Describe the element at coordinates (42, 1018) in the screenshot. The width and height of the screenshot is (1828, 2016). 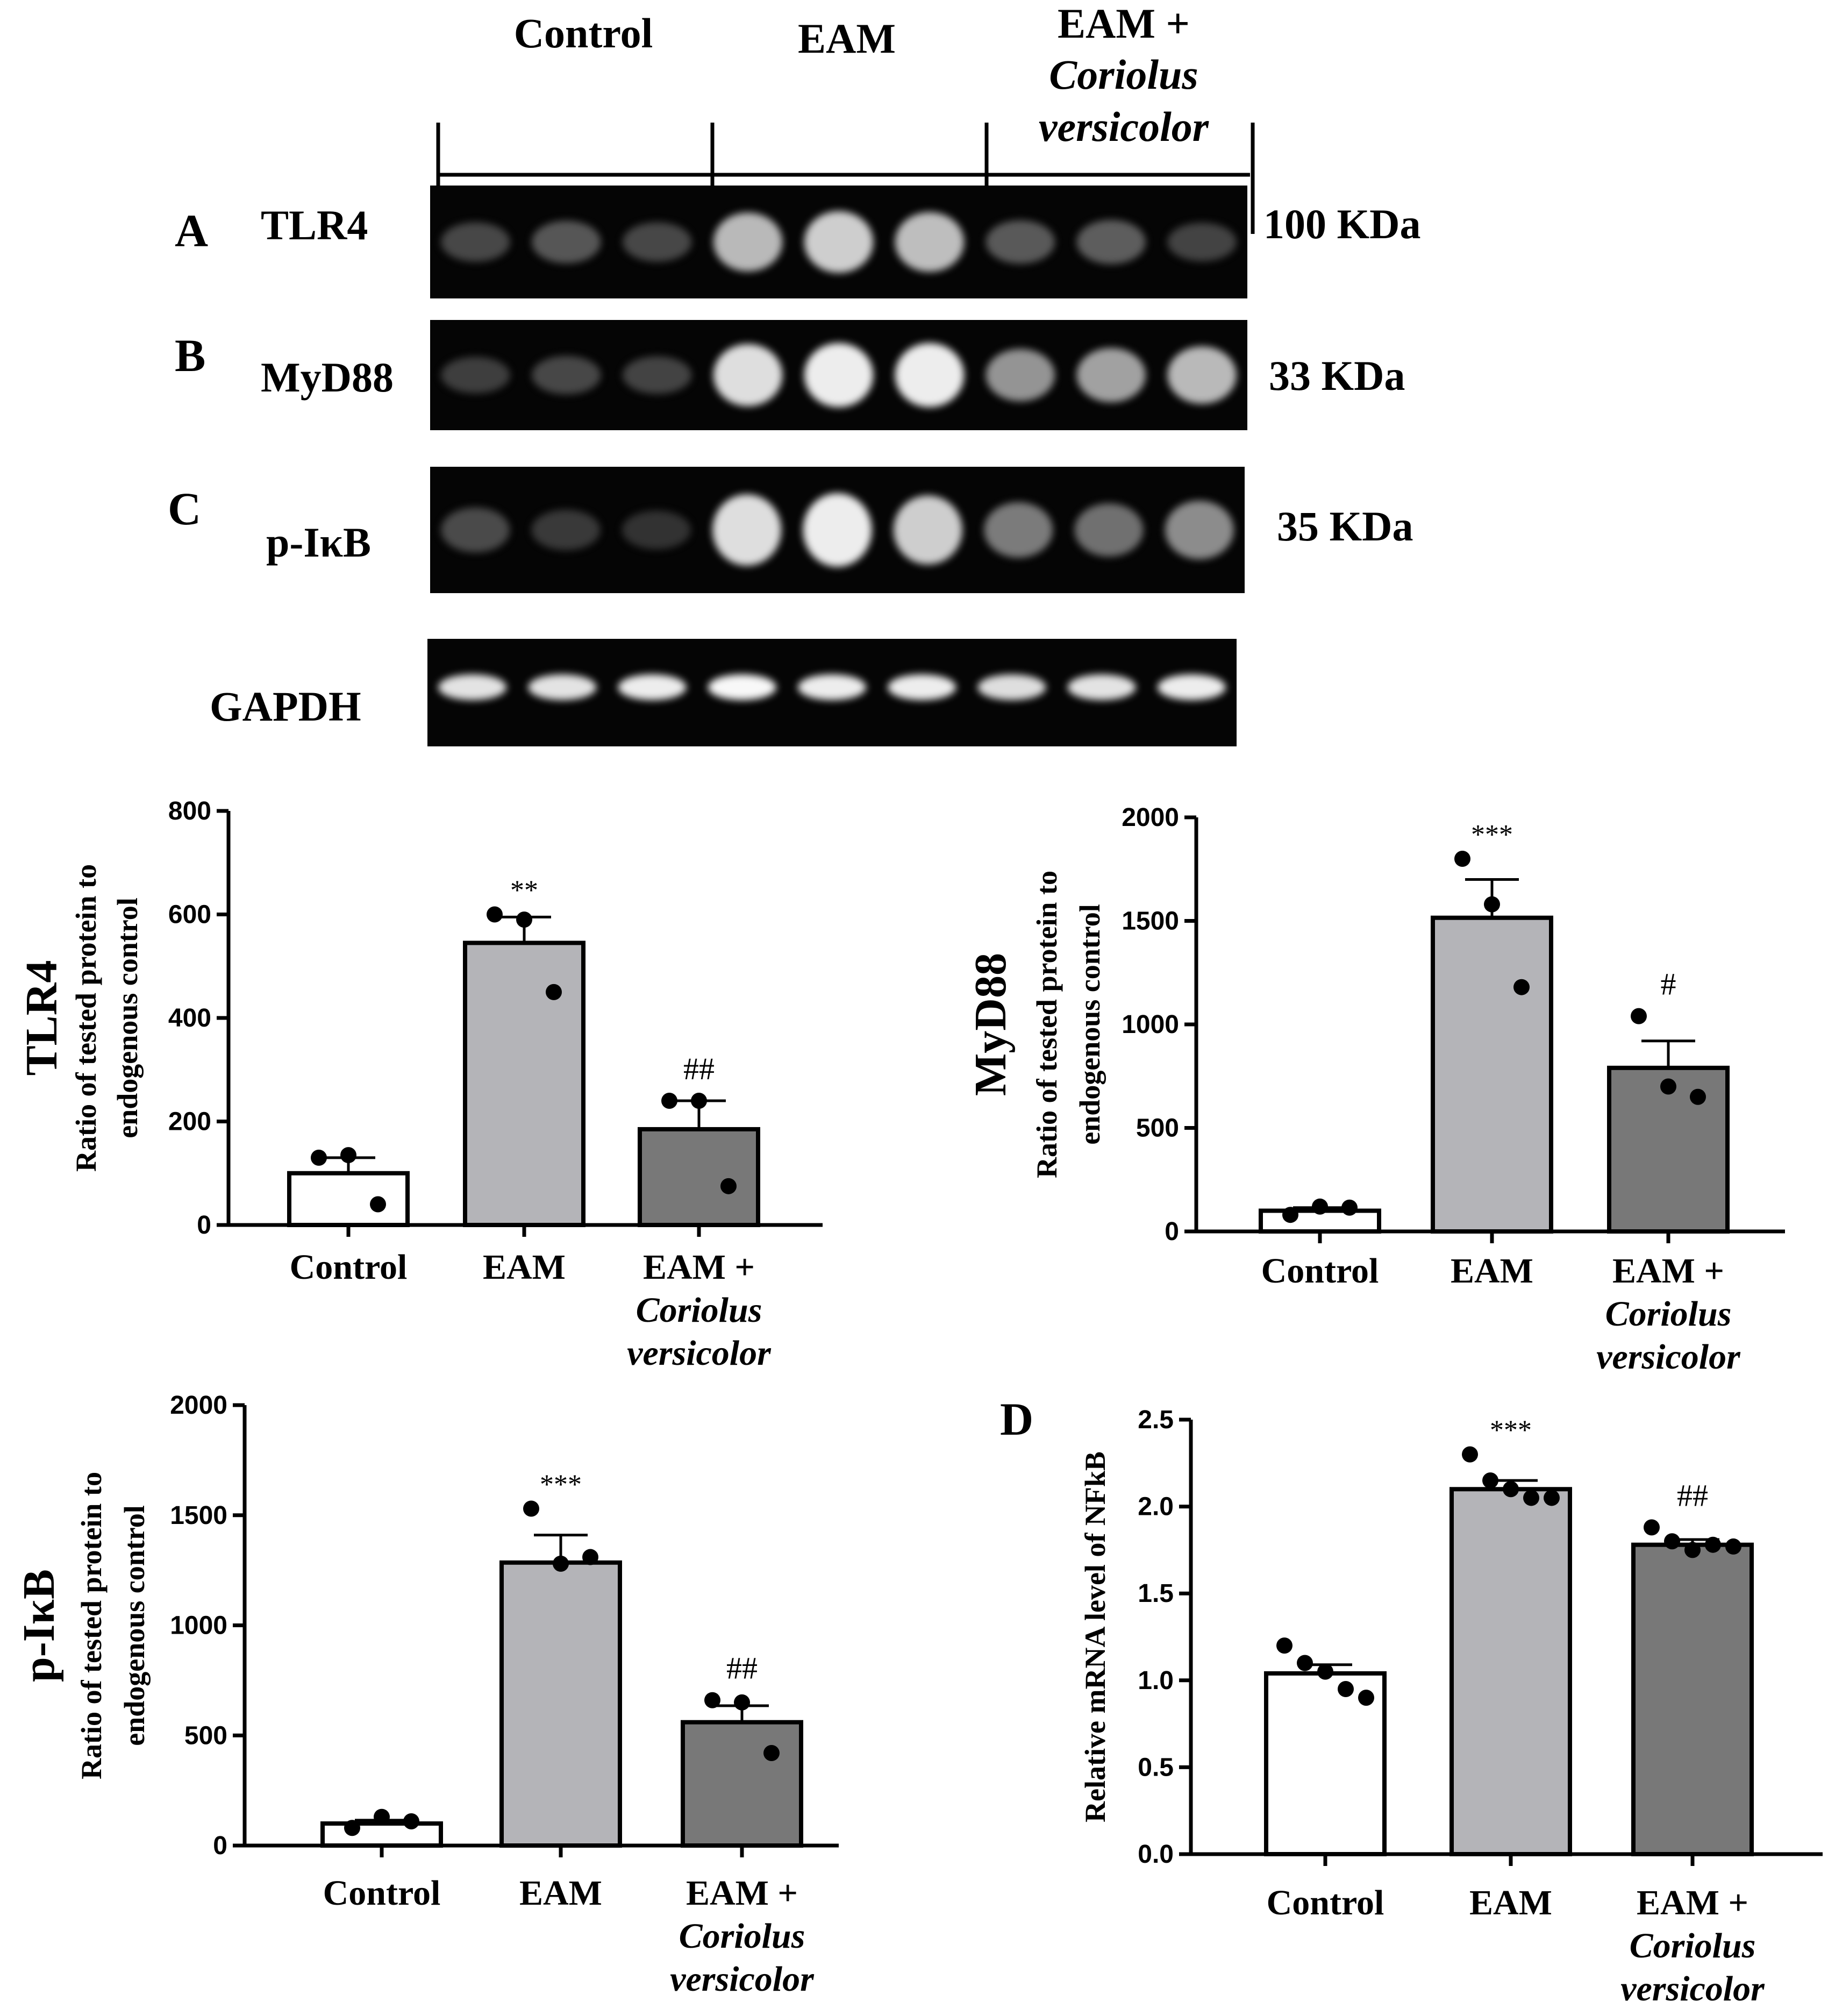
I see `chart-name-label: TLR4` at that location.